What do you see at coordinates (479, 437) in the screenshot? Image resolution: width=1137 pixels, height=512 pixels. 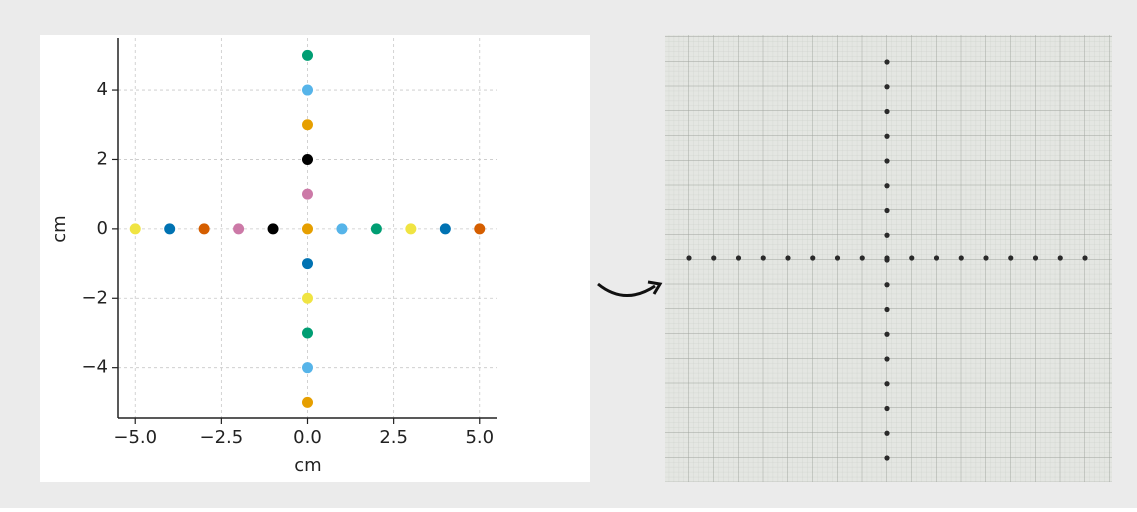 I see `x-tick-label: 5.0` at bounding box center [479, 437].